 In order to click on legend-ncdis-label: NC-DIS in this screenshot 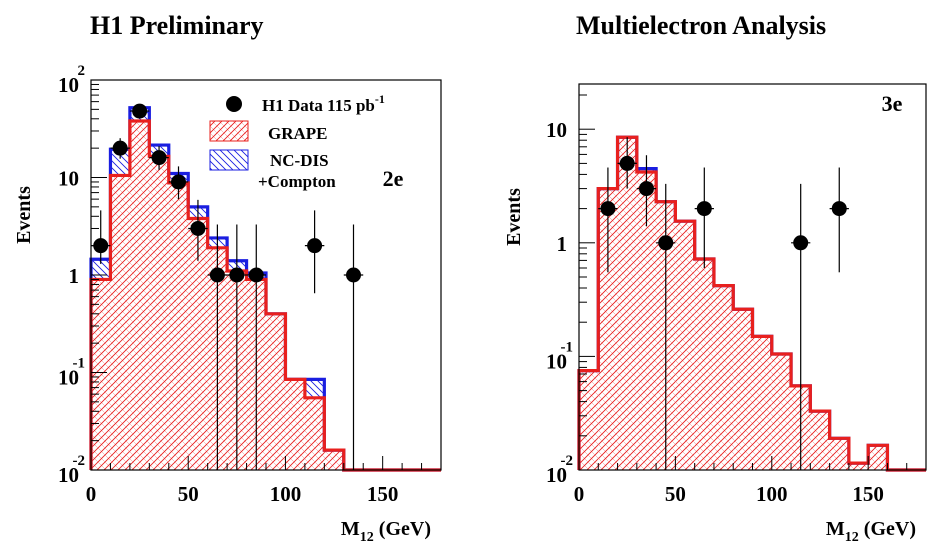, I will do `click(299, 160)`.